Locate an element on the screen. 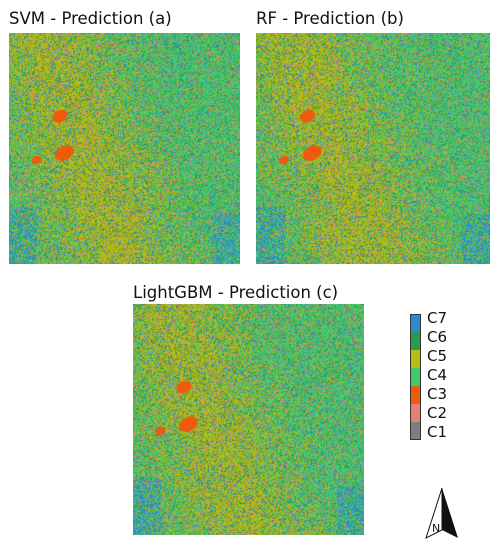  legend-colorbar is located at coordinates (415, 377).